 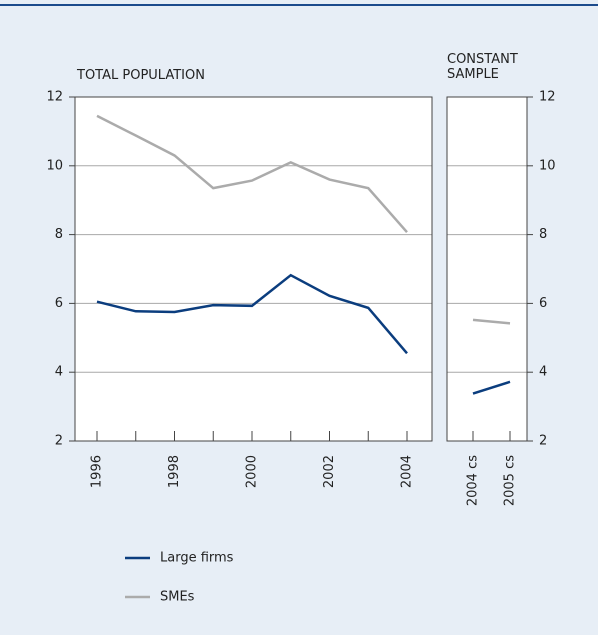 I want to click on x-tick-label: 1996, so click(x=97, y=471).